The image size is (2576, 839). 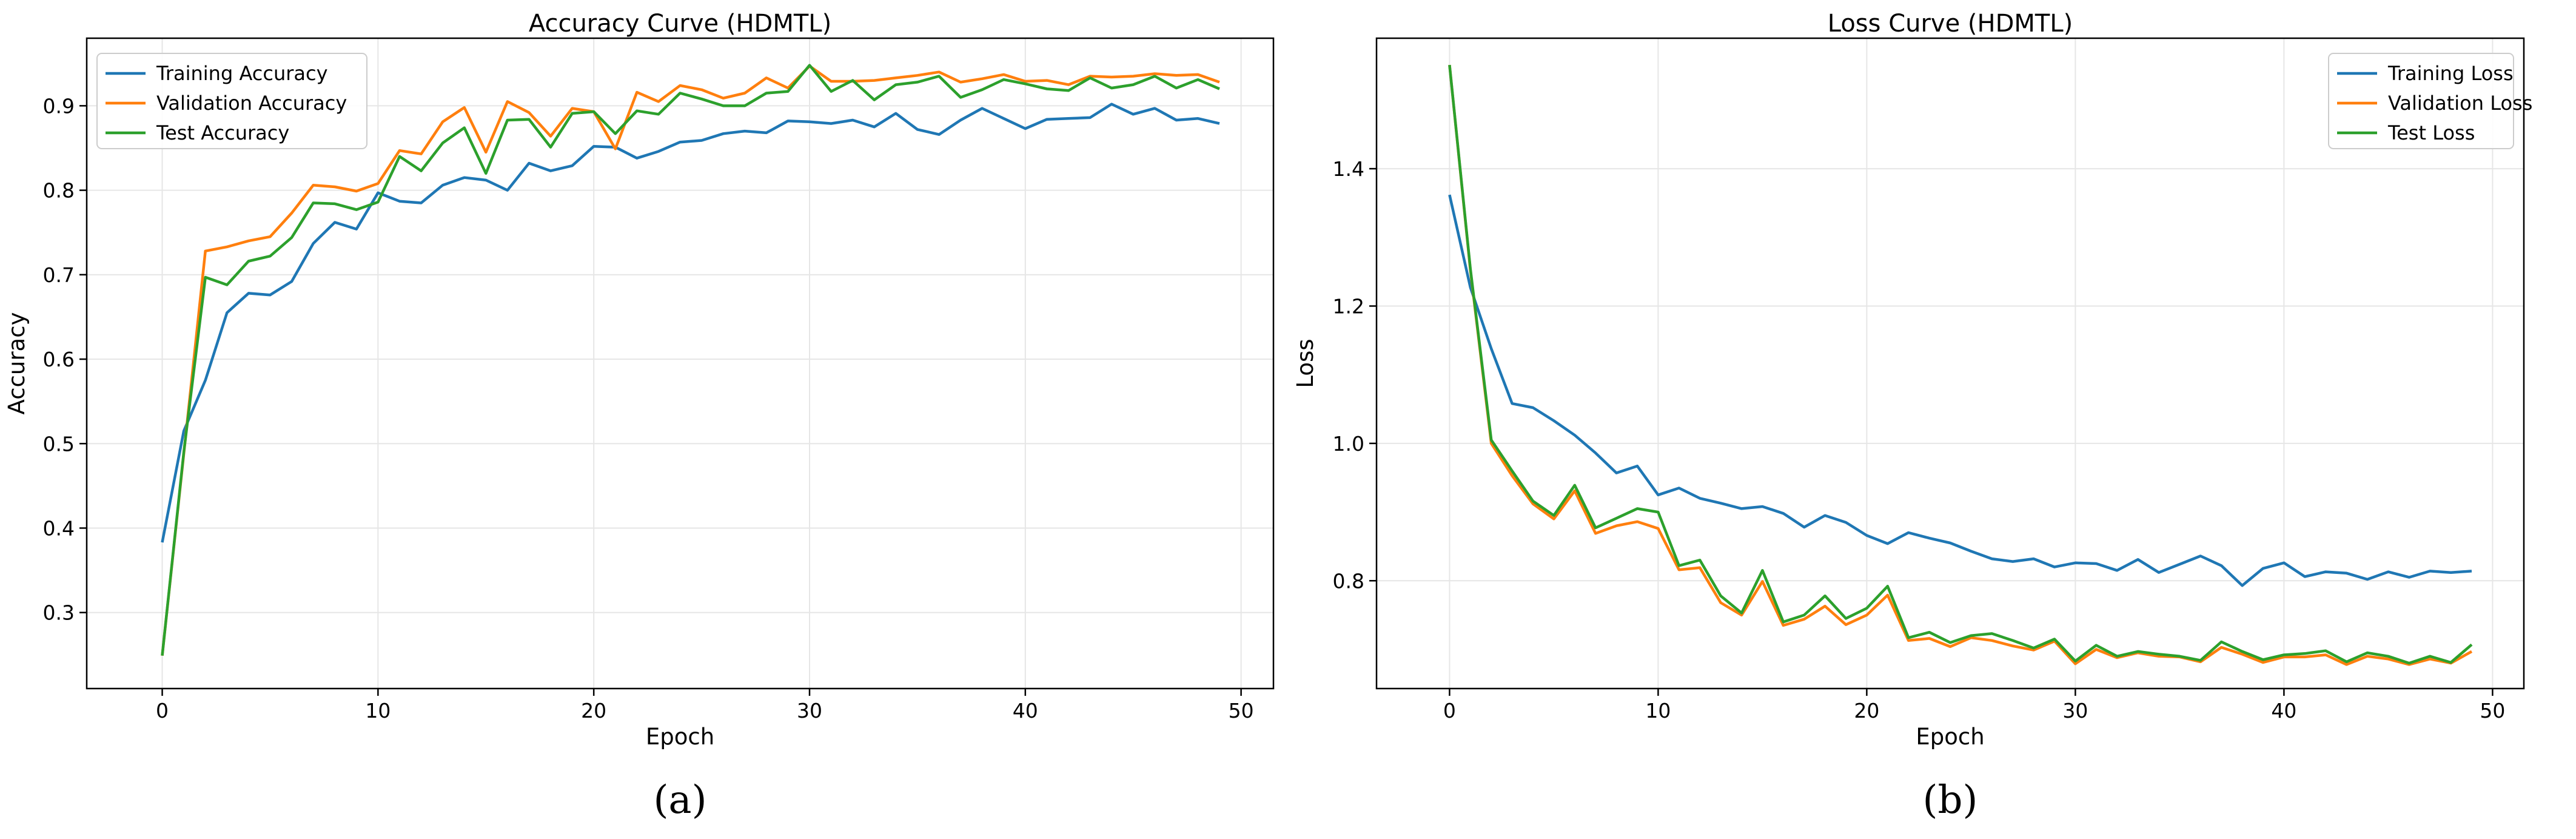 I want to click on acc-legend-label-2: Test Accuracy, so click(x=223, y=132).